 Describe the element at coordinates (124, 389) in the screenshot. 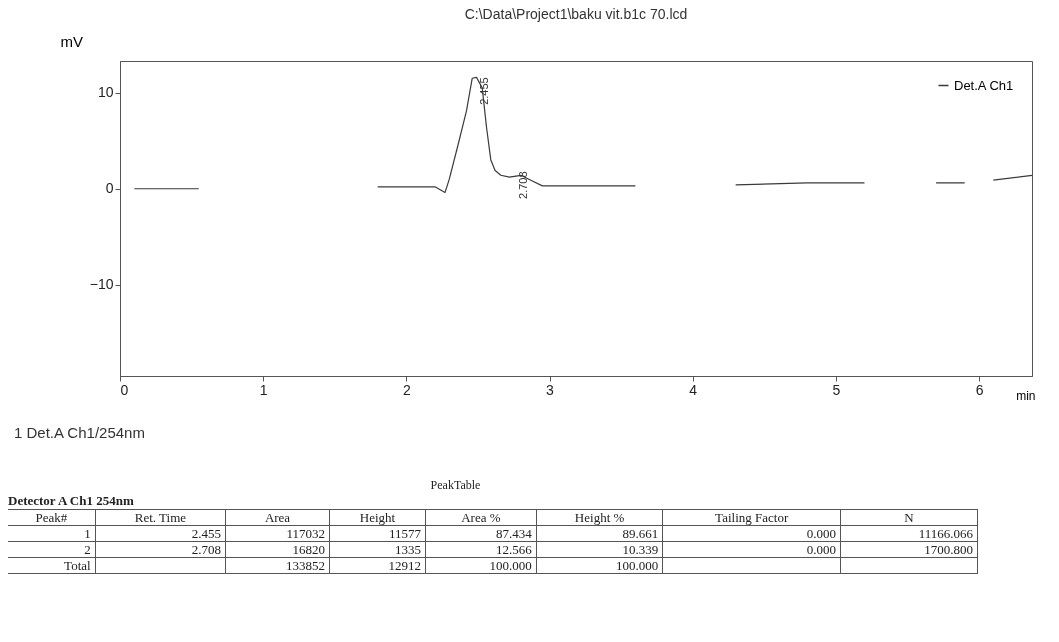

I see `x-tick-label: 0` at that location.